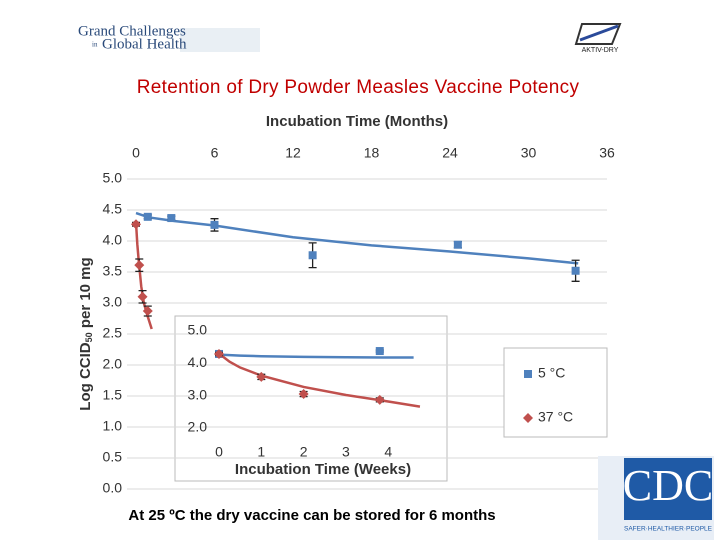 This screenshot has width=720, height=540. Describe the element at coordinates (323, 469) in the screenshot. I see `x-axis-title: Incubation Time (Weeks)` at that location.